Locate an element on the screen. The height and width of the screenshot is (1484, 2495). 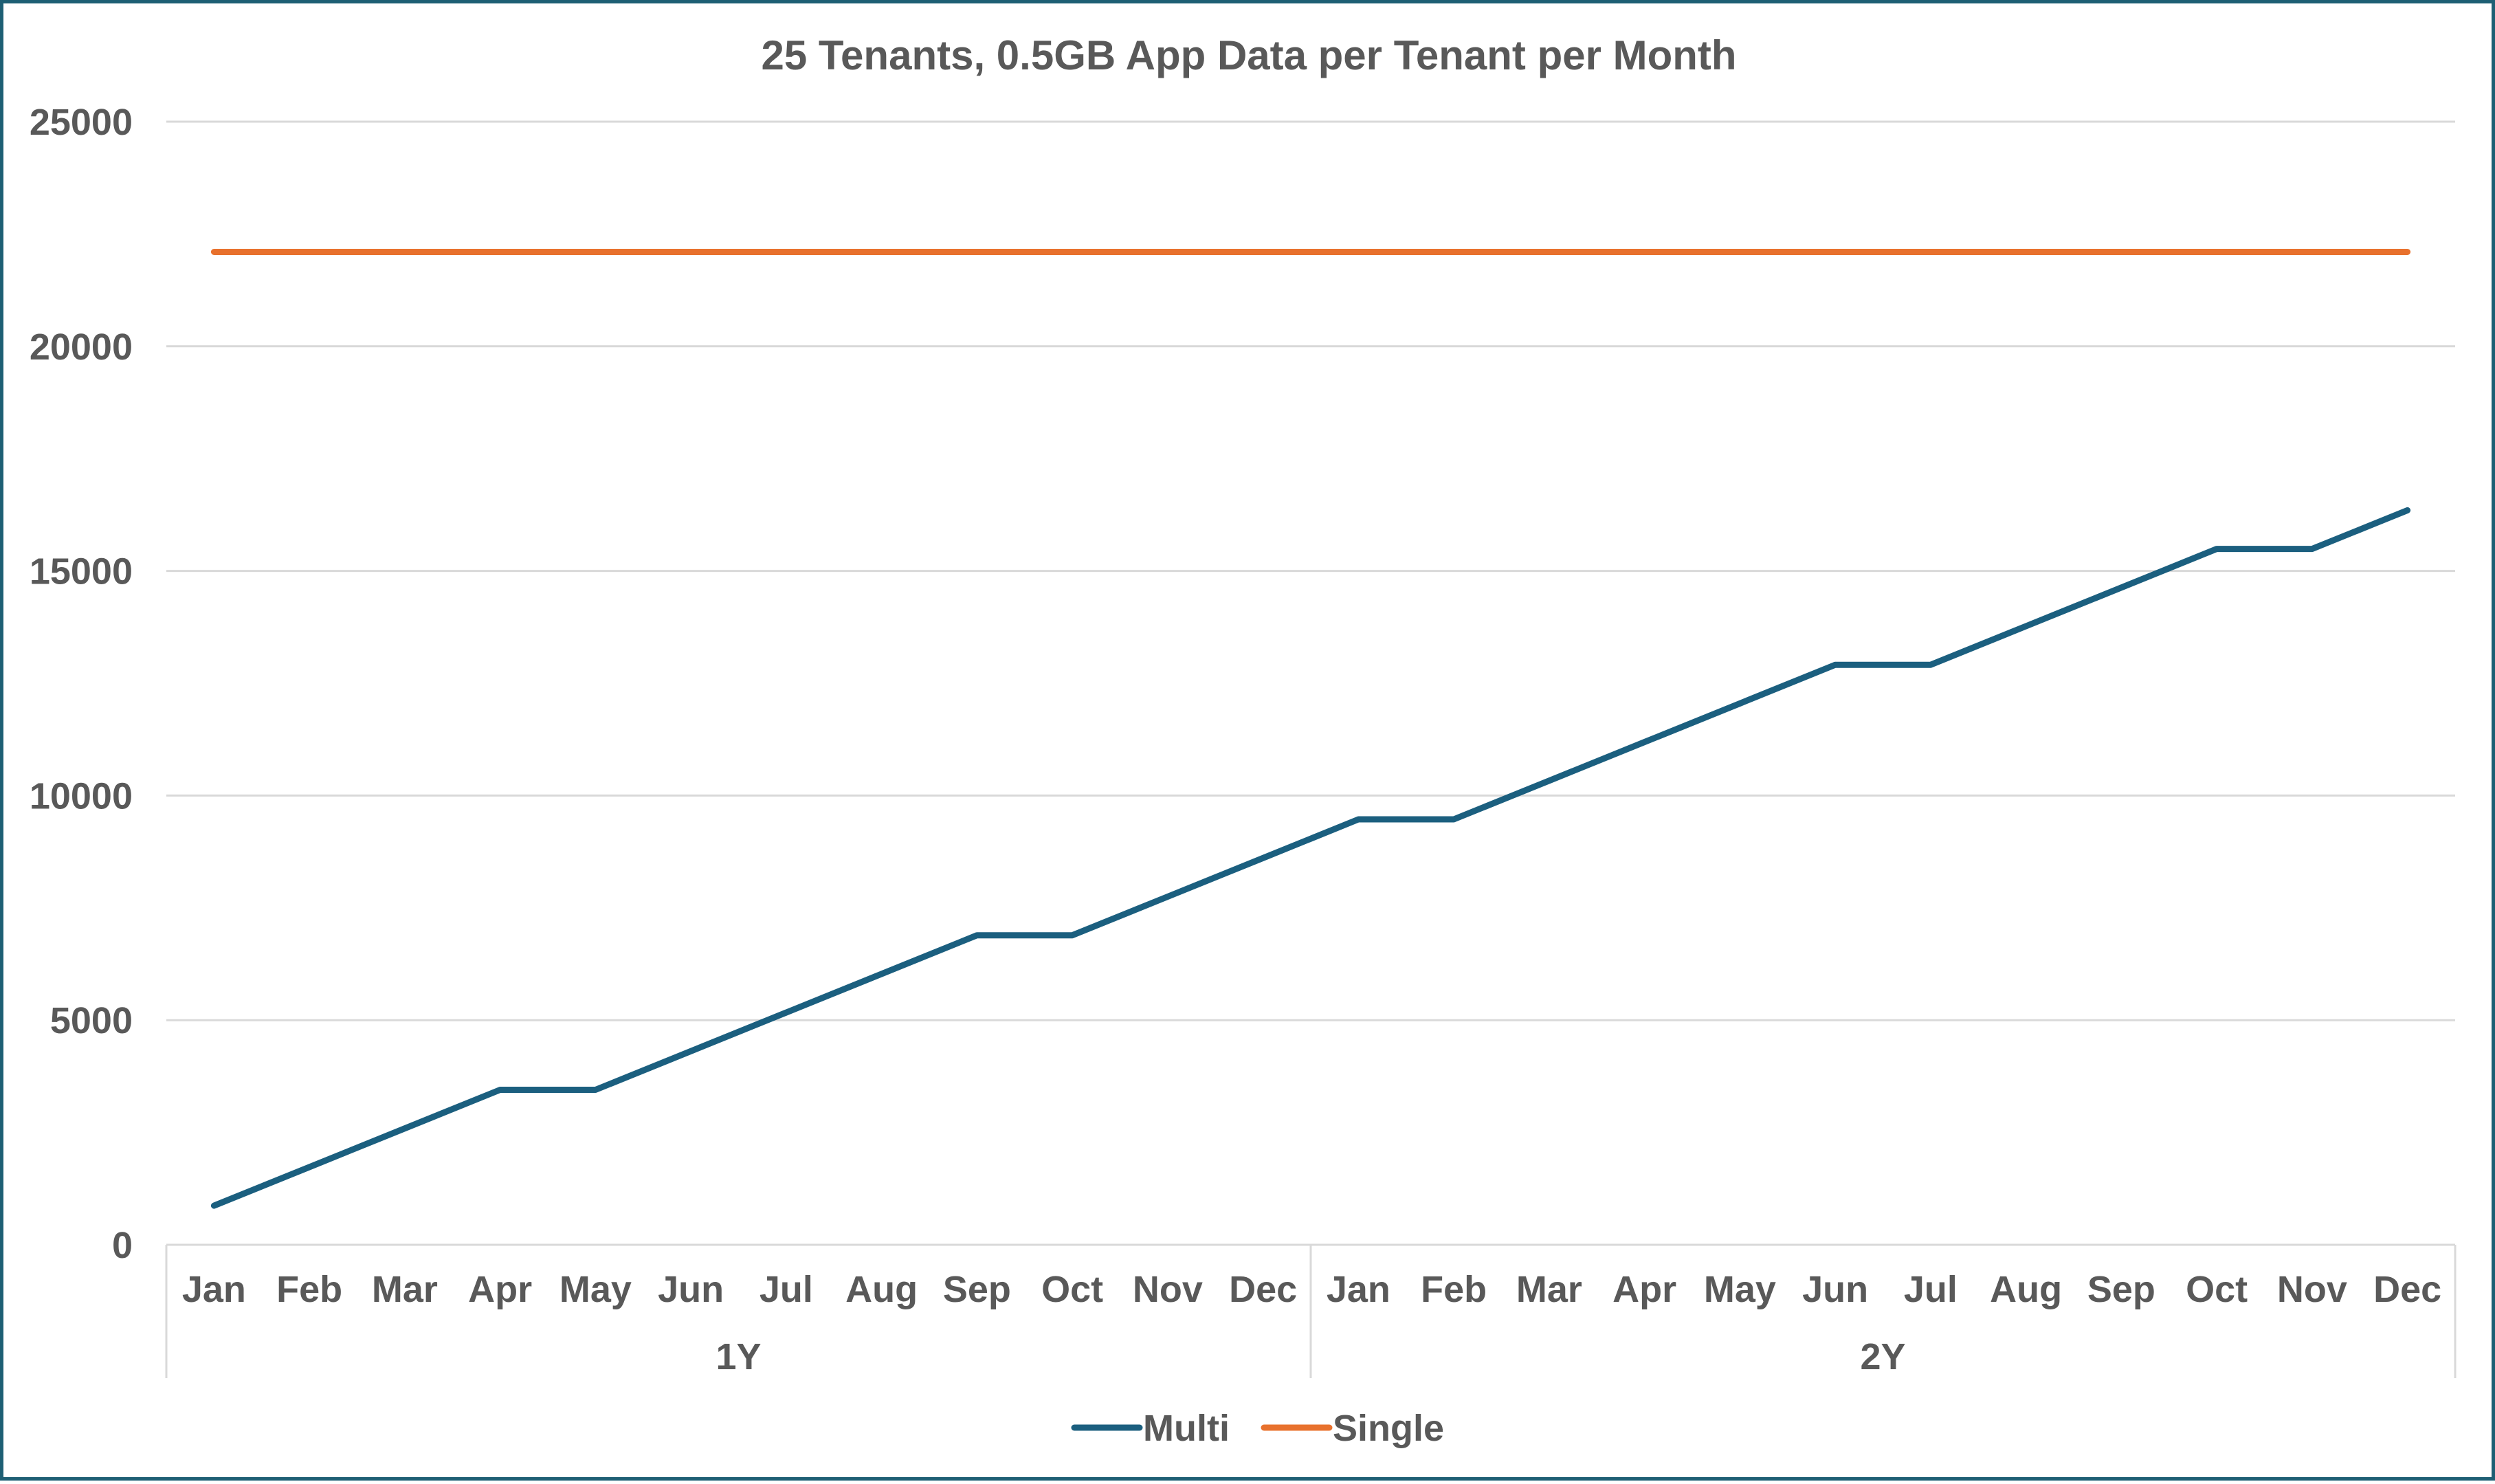
y-tick-label: 5000 is located at coordinates (91, 1021).